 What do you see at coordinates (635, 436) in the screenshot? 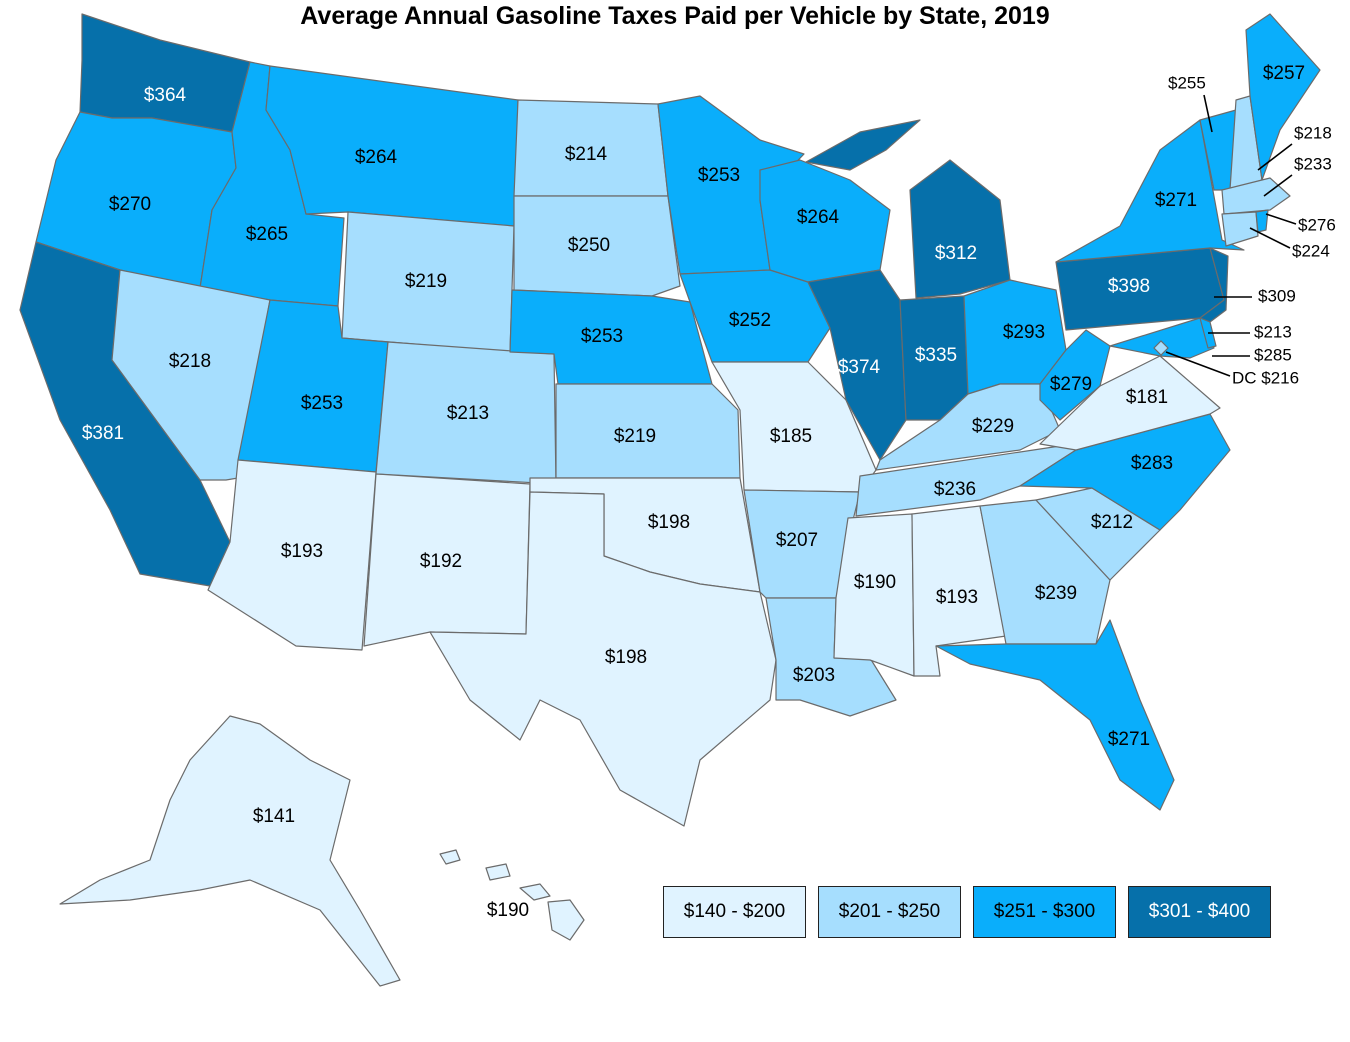
I see `label-ks: $219` at bounding box center [635, 436].